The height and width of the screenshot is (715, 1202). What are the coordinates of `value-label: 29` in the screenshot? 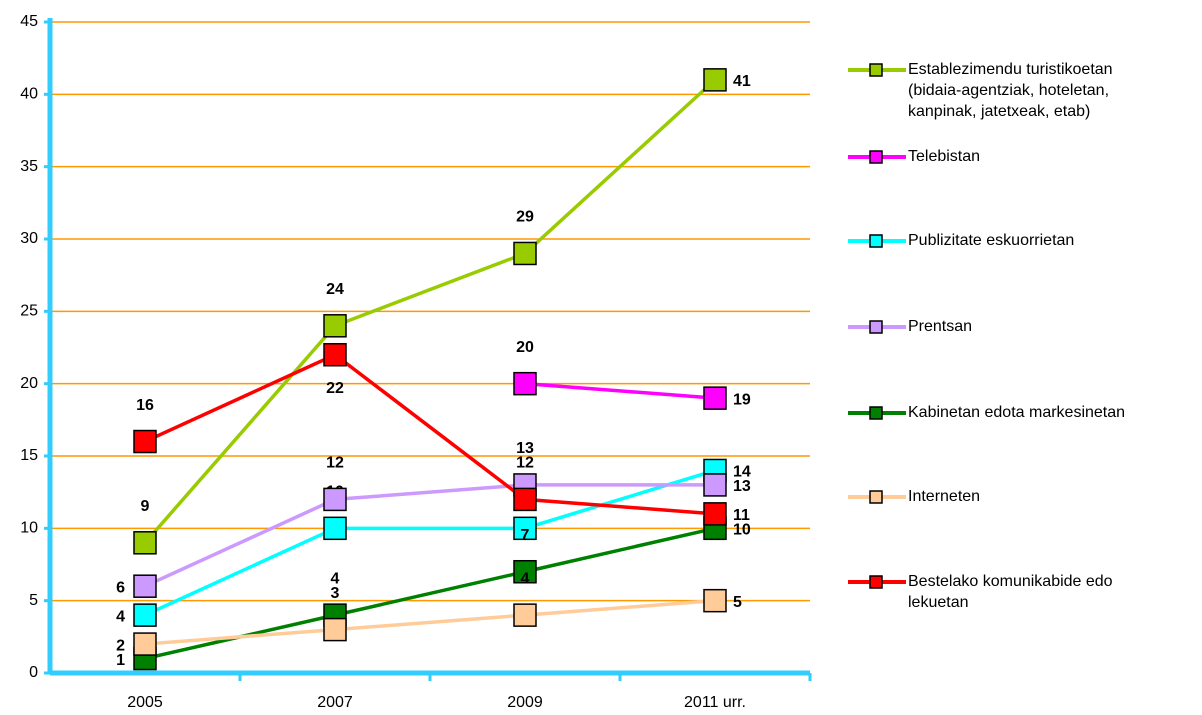 It's located at (525, 217).